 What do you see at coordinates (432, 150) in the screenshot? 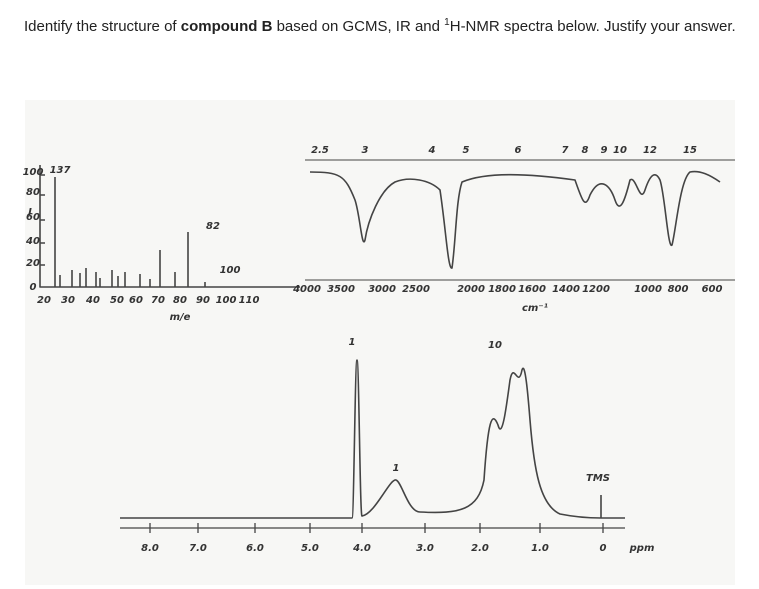
I see `ir-top-label: 4` at bounding box center [432, 150].